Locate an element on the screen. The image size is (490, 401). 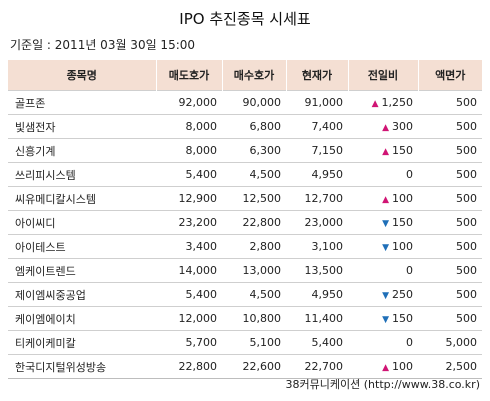
table-row: 아이테스트 3,400 2,800 3,100 ▼ 100 500 is located at coordinates (245, 246).